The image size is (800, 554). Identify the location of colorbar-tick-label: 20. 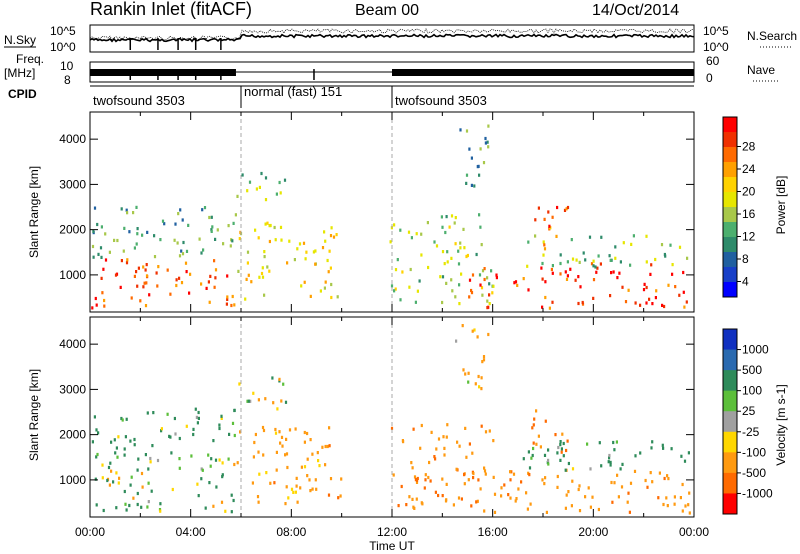
(749, 192).